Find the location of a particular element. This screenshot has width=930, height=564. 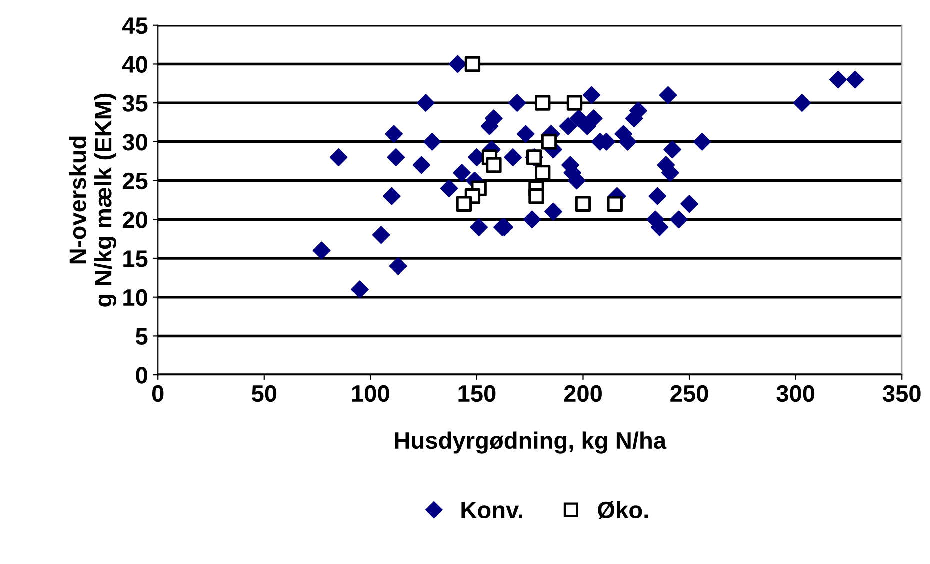

x-tick-label: 50 is located at coordinates (264, 393).